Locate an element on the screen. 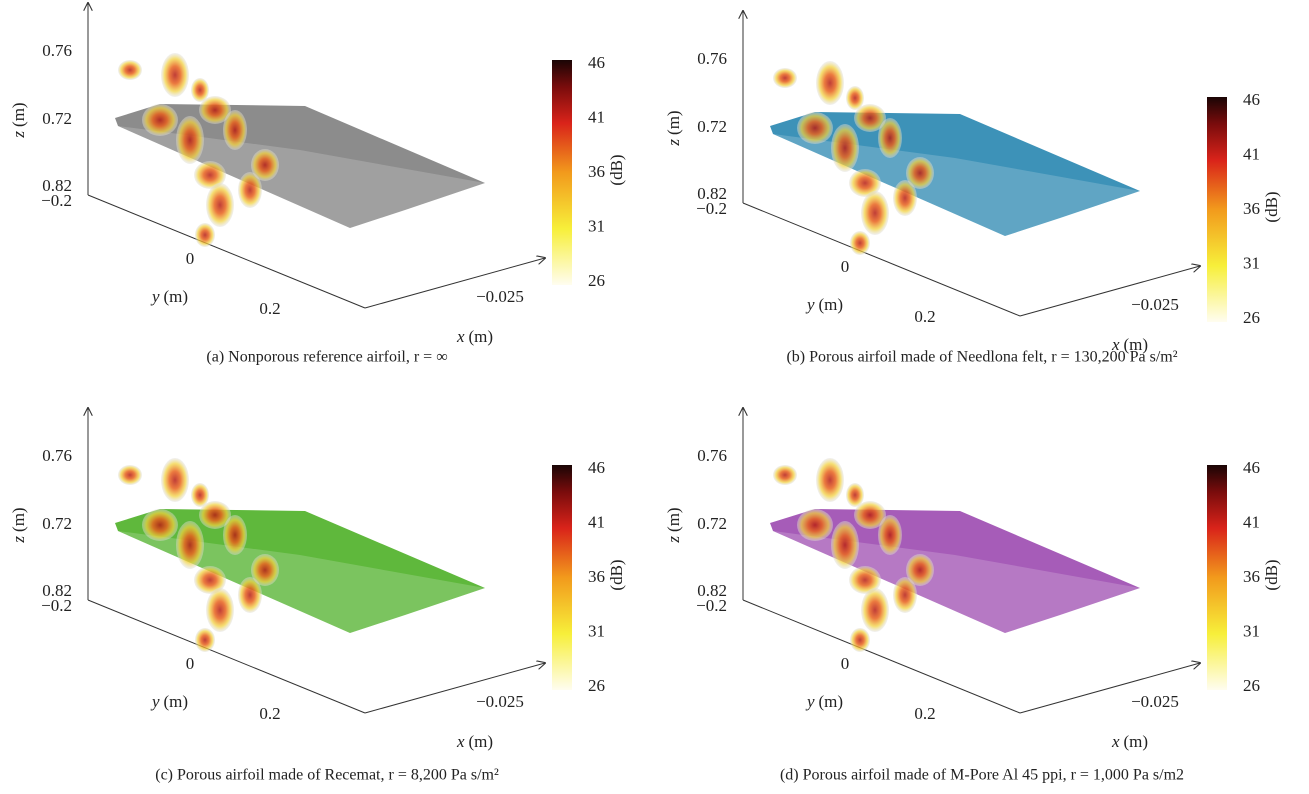  caption: (a) Nonporous reference airfoil, r = ∞ is located at coordinates (326, 357).